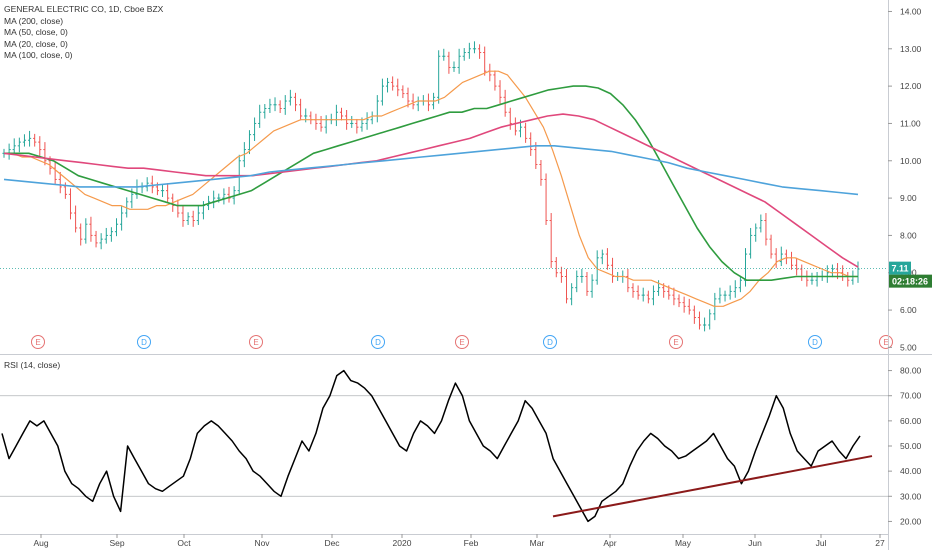 The height and width of the screenshot is (550, 932). I want to click on price-tick-label: 12.00, so click(911, 86).